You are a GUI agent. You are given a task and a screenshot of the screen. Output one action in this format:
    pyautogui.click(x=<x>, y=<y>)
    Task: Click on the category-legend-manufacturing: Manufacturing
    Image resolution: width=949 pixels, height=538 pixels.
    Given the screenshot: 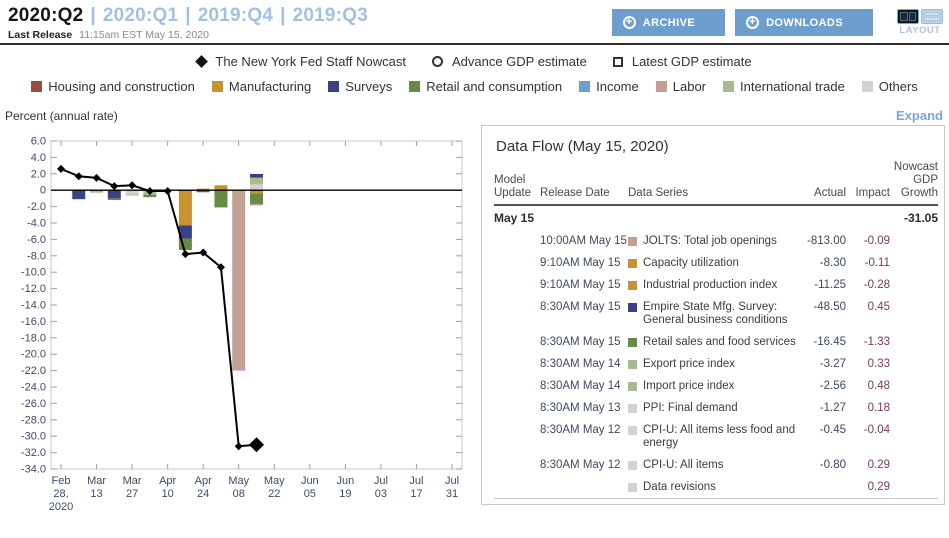 What is the action you would take?
    pyautogui.click(x=261, y=86)
    